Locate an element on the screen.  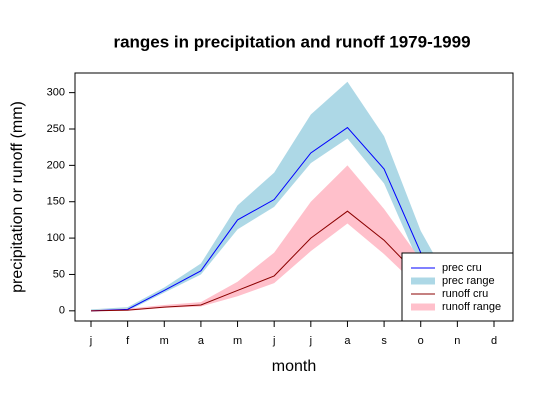
legend-label: runoff cru is located at coordinates (465, 294).